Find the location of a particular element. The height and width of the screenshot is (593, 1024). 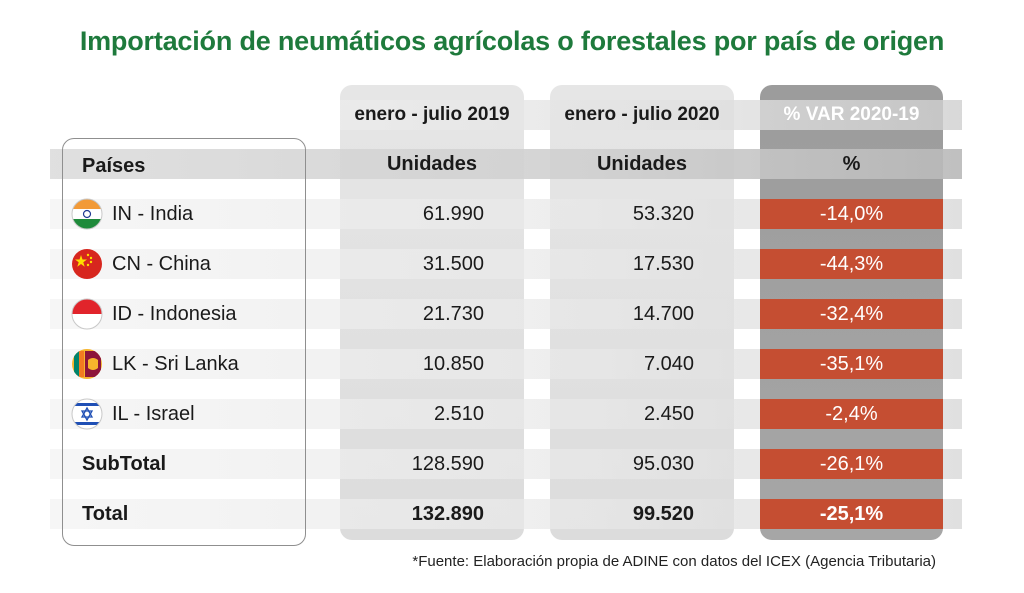

variation-cell: -2,4% is located at coordinates (851, 414).